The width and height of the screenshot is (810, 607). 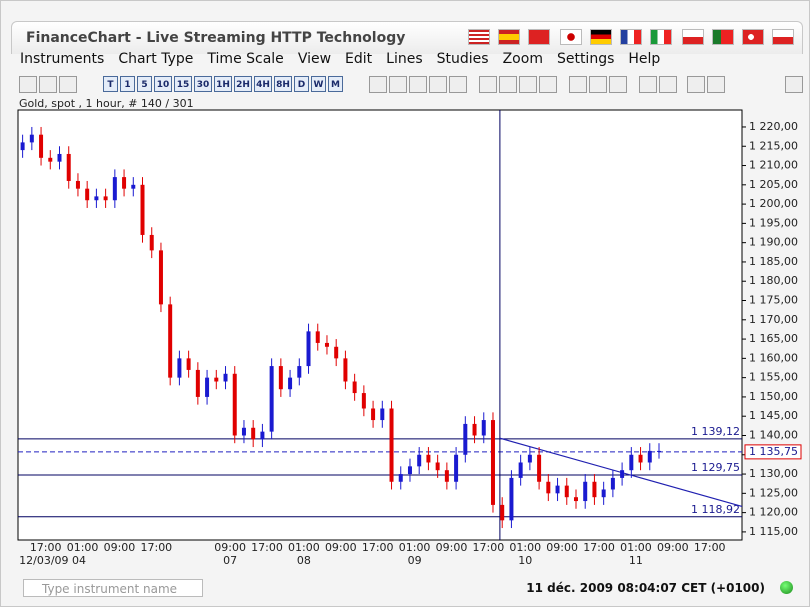 What do you see at coordinates (773, 280) in the screenshot?
I see `y-tick-label: 1 180,00` at bounding box center [773, 280].